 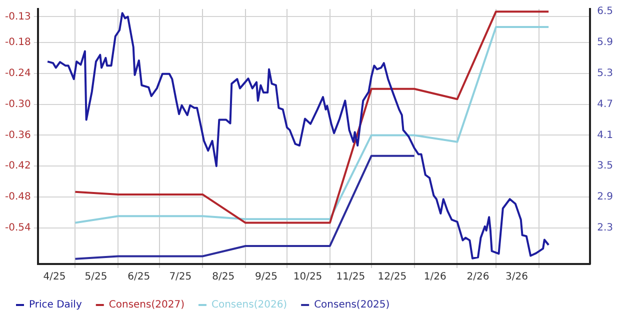 What do you see at coordinates (392, 277) in the screenshot?
I see `x-tick-label: 12/25` at bounding box center [392, 277].